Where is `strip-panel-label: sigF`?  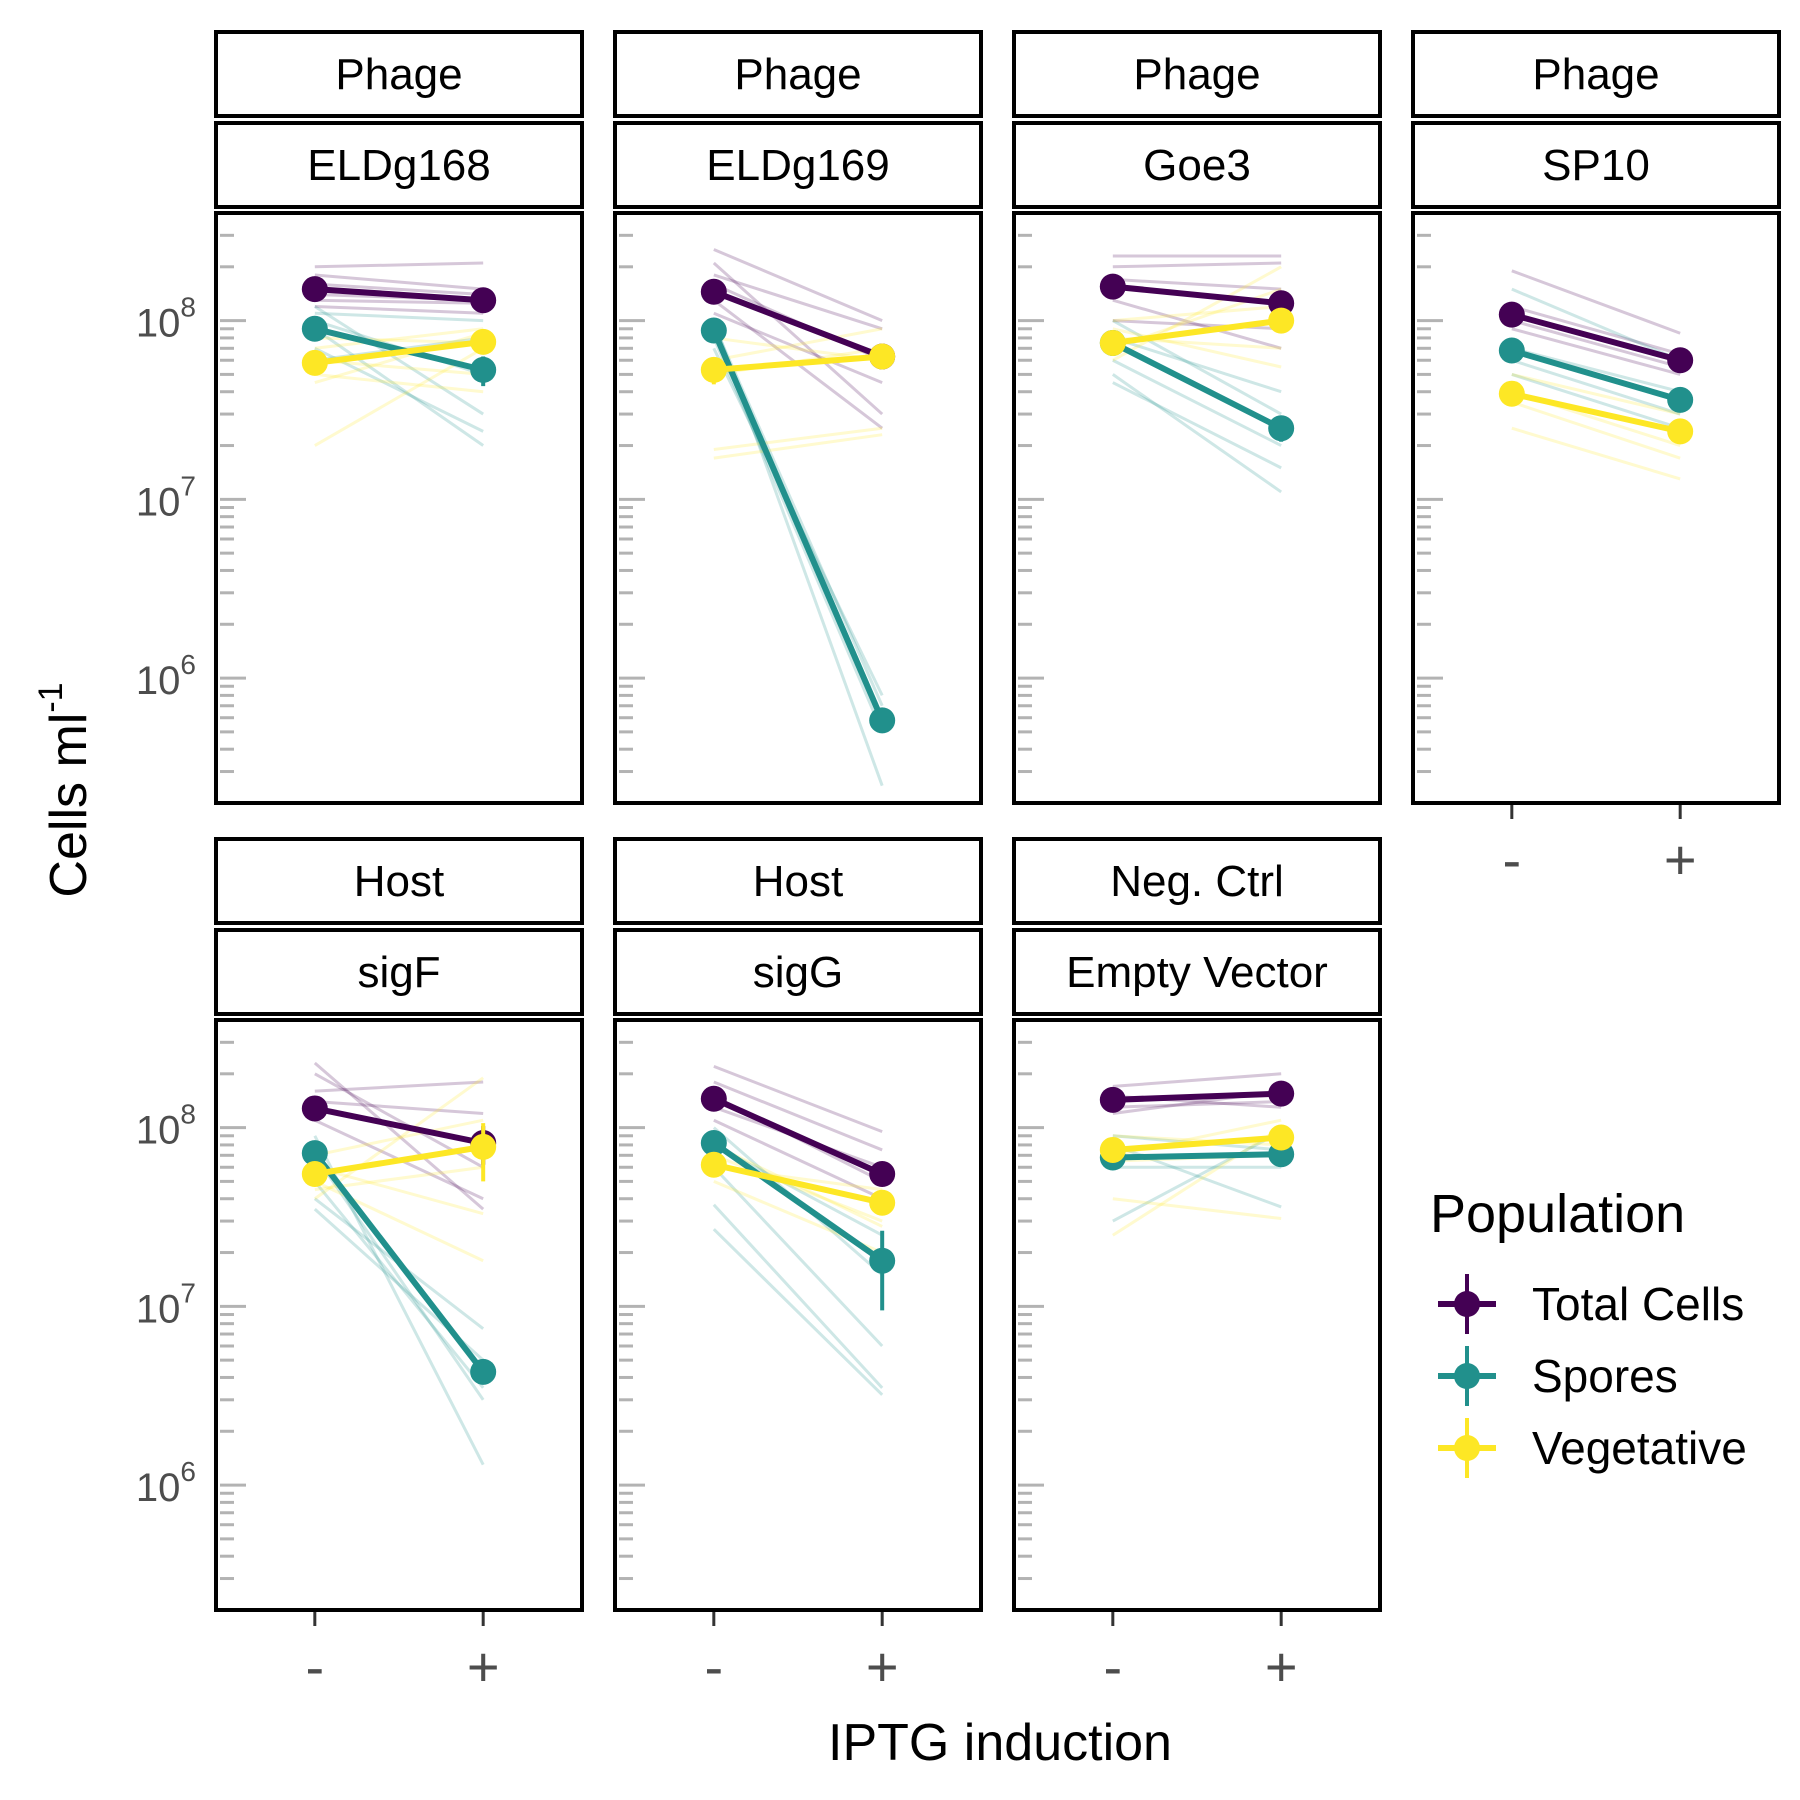 strip-panel-label: sigF is located at coordinates (398, 972).